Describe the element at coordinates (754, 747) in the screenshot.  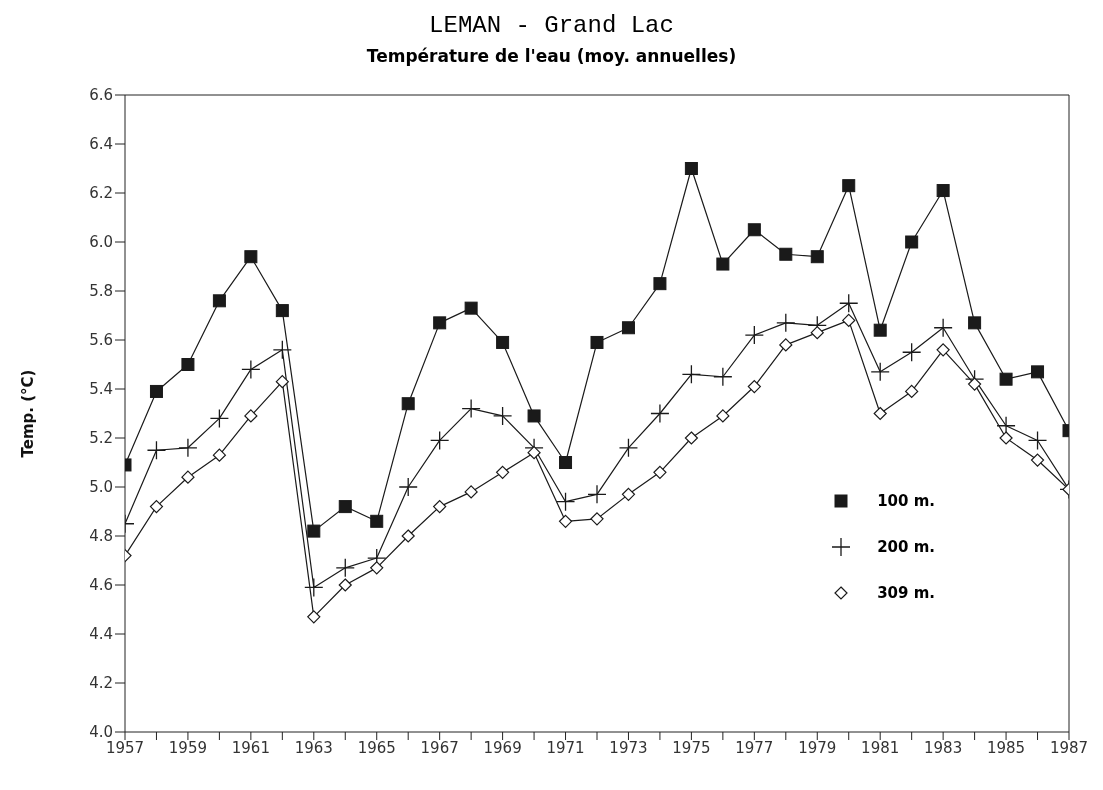
I see `x-tick-label: 1977` at that location.